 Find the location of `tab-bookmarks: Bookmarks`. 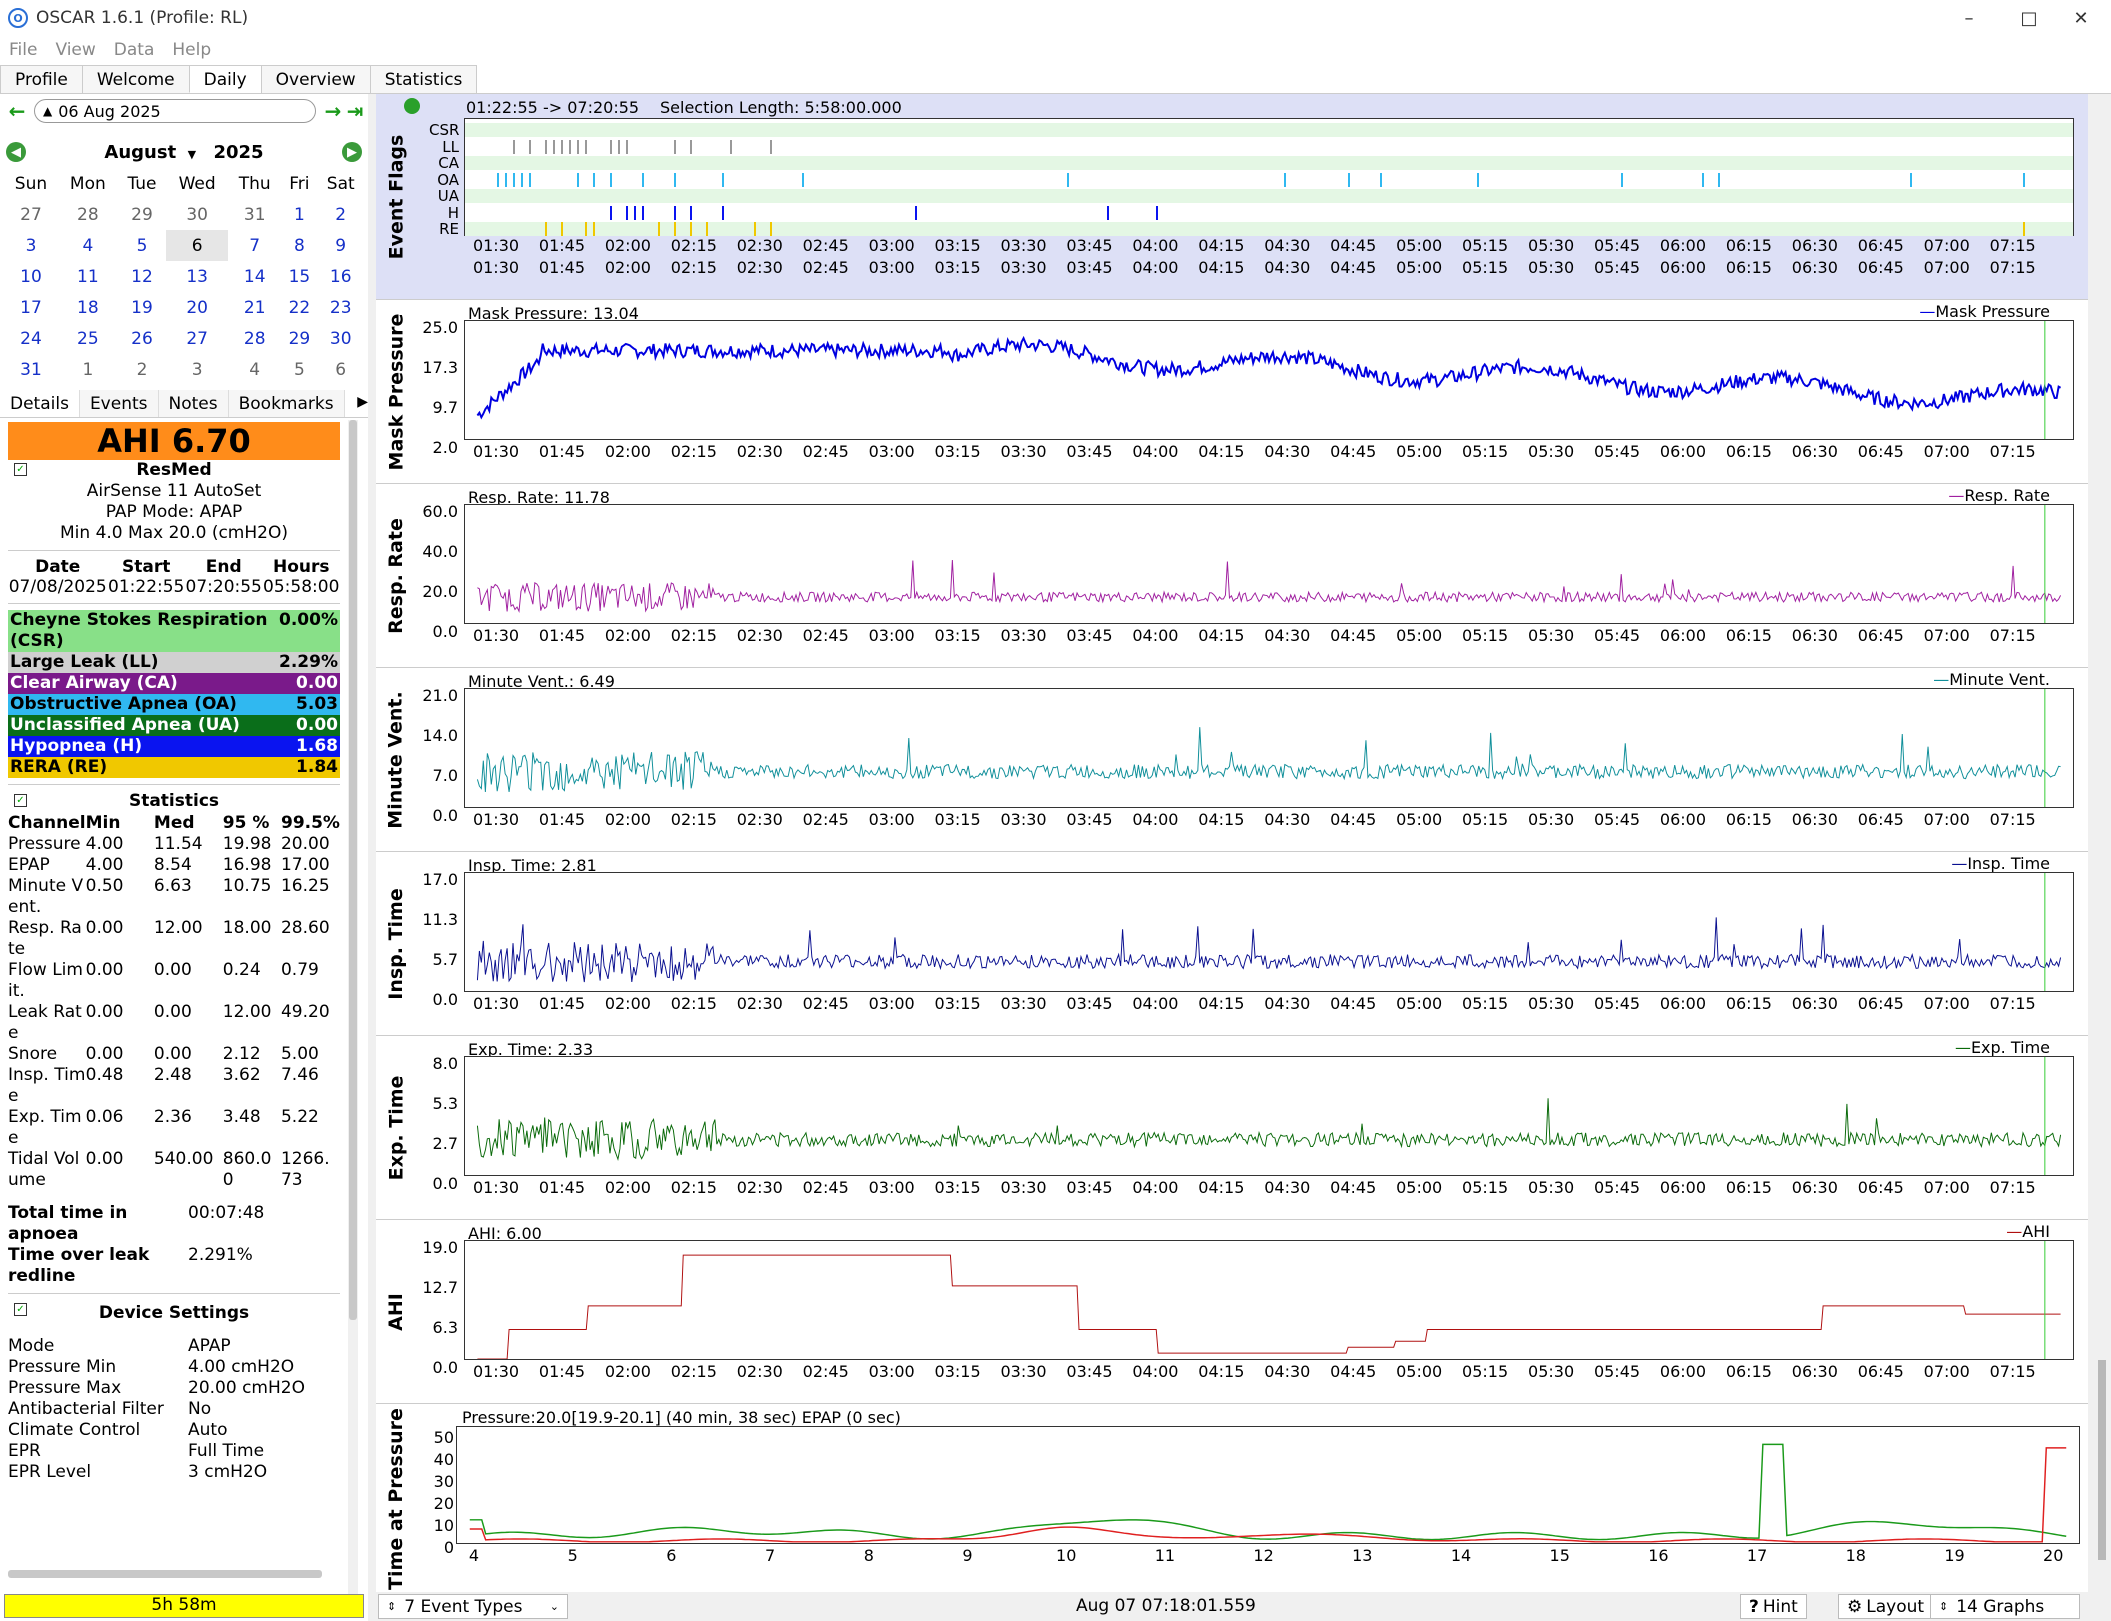

tab-bookmarks: Bookmarks is located at coordinates (286, 403).